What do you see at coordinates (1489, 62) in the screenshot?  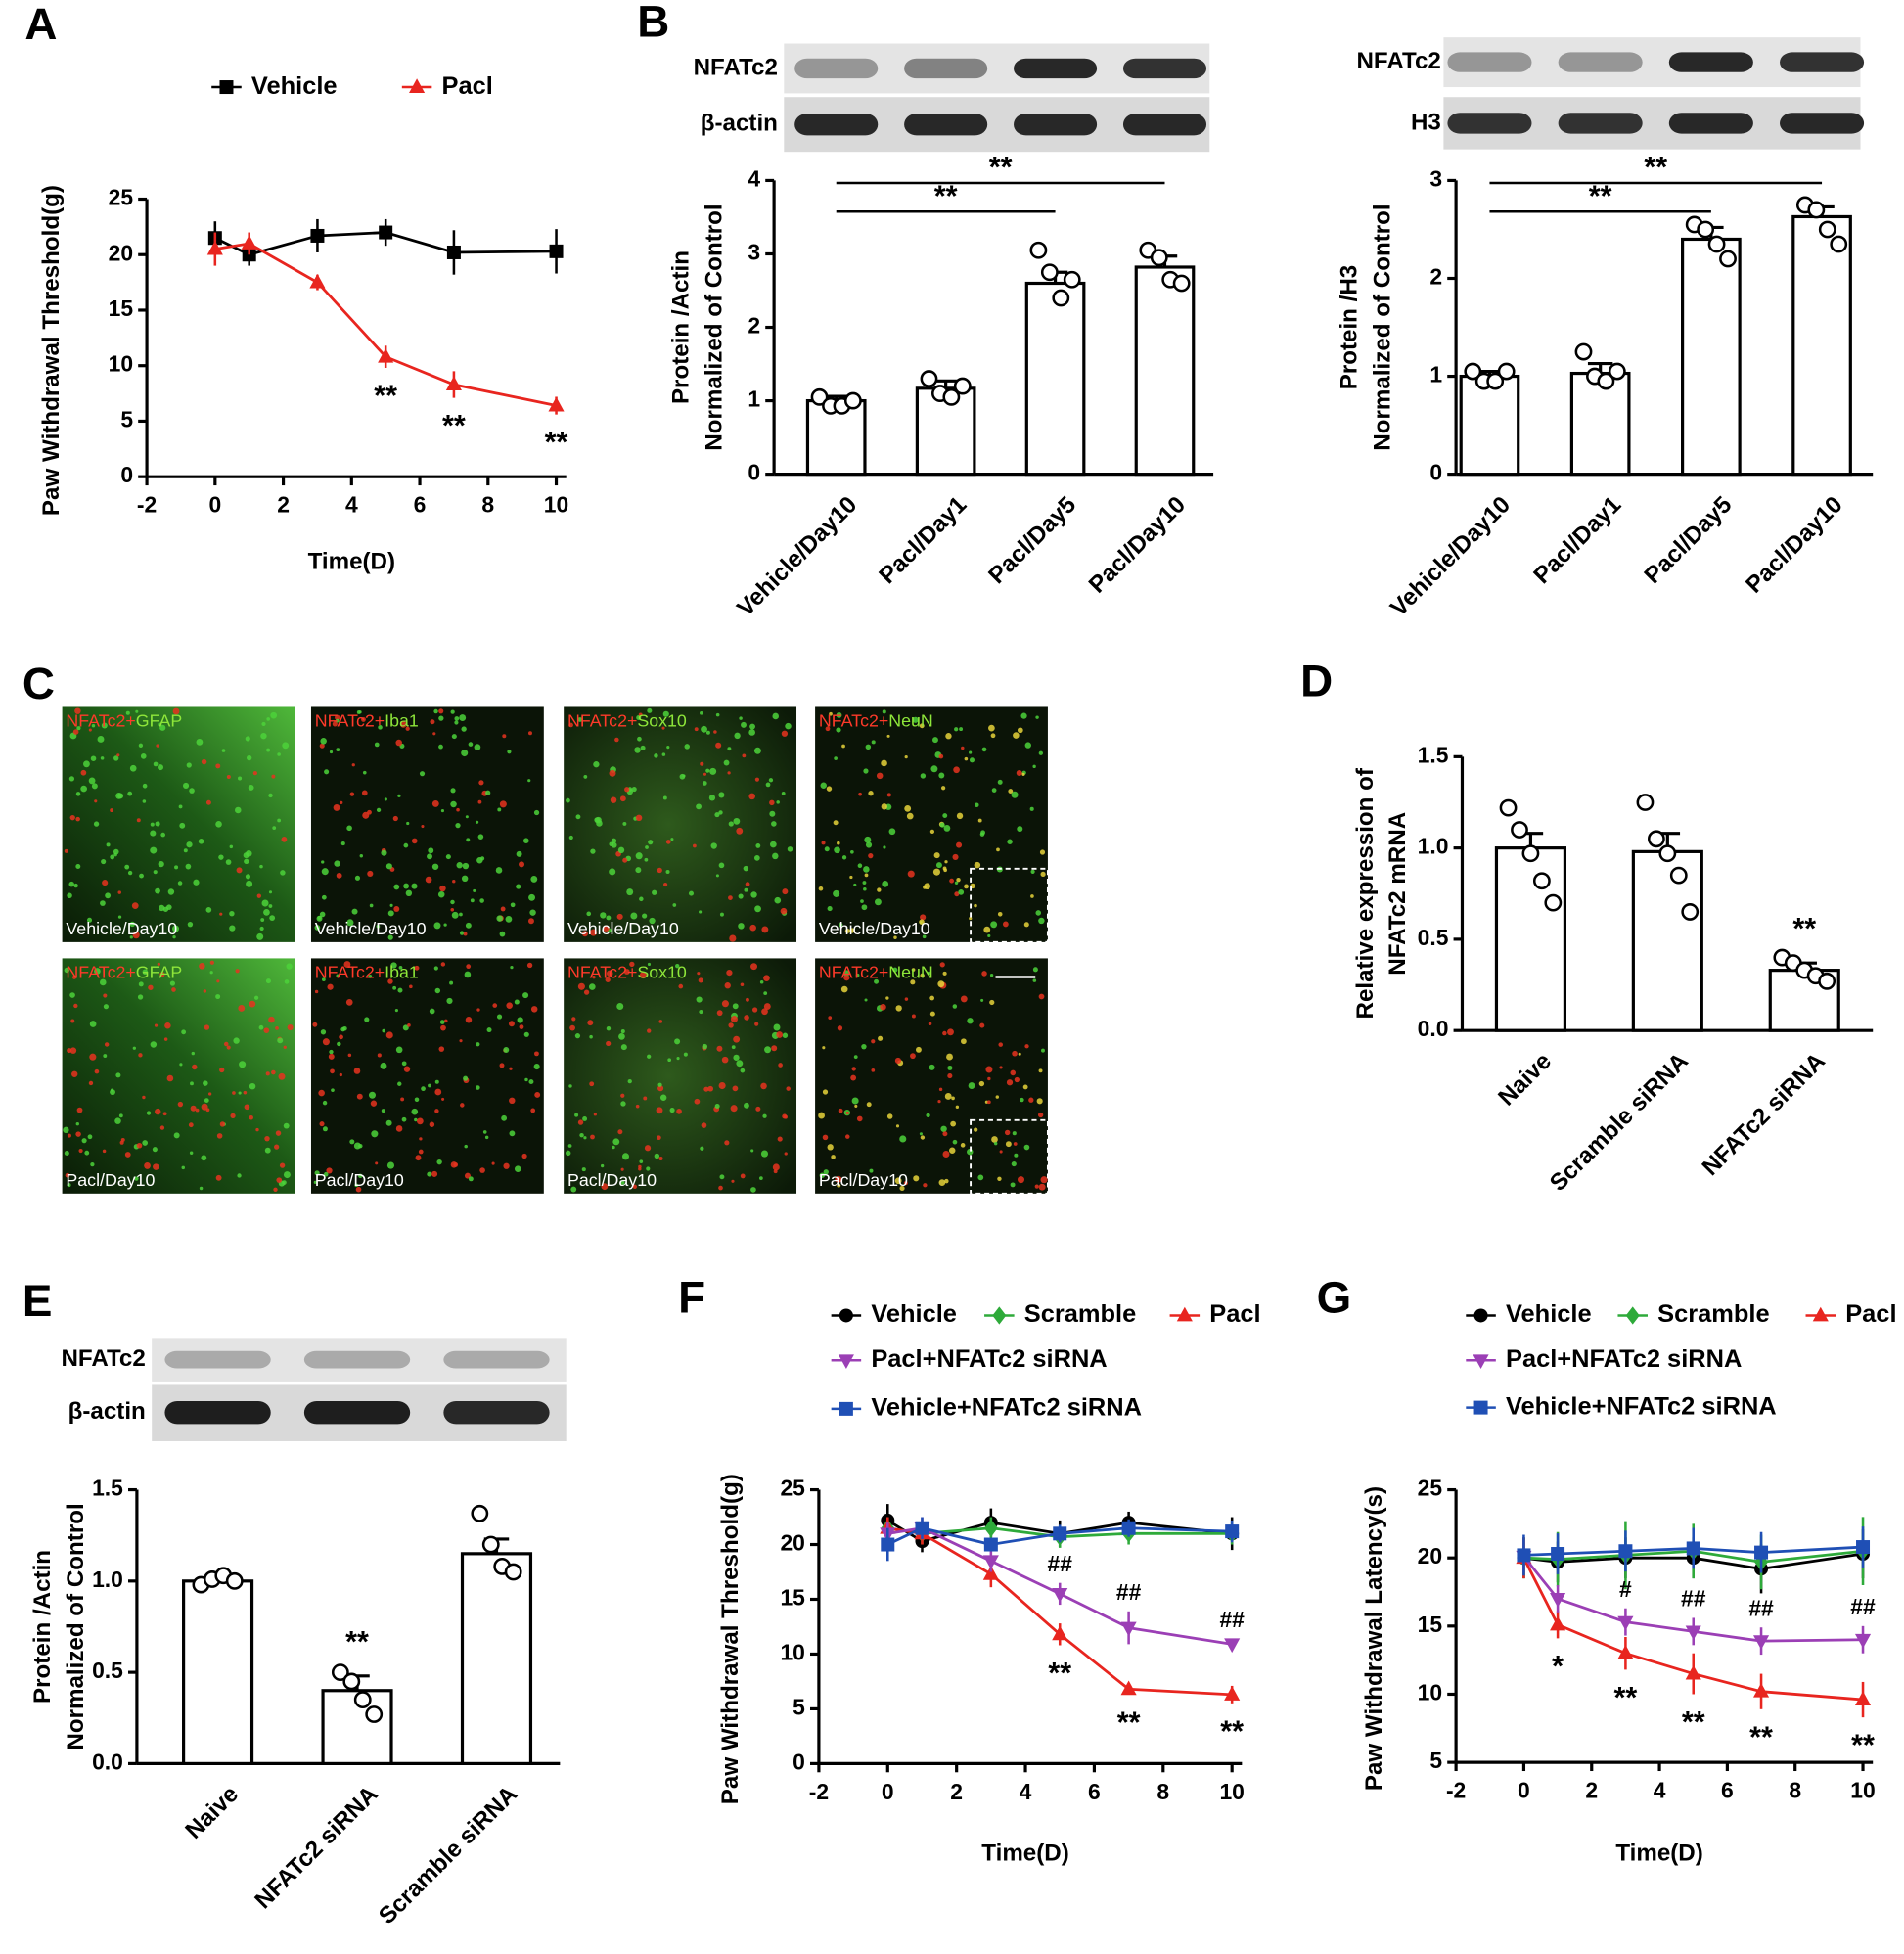 I see `blot-band` at bounding box center [1489, 62].